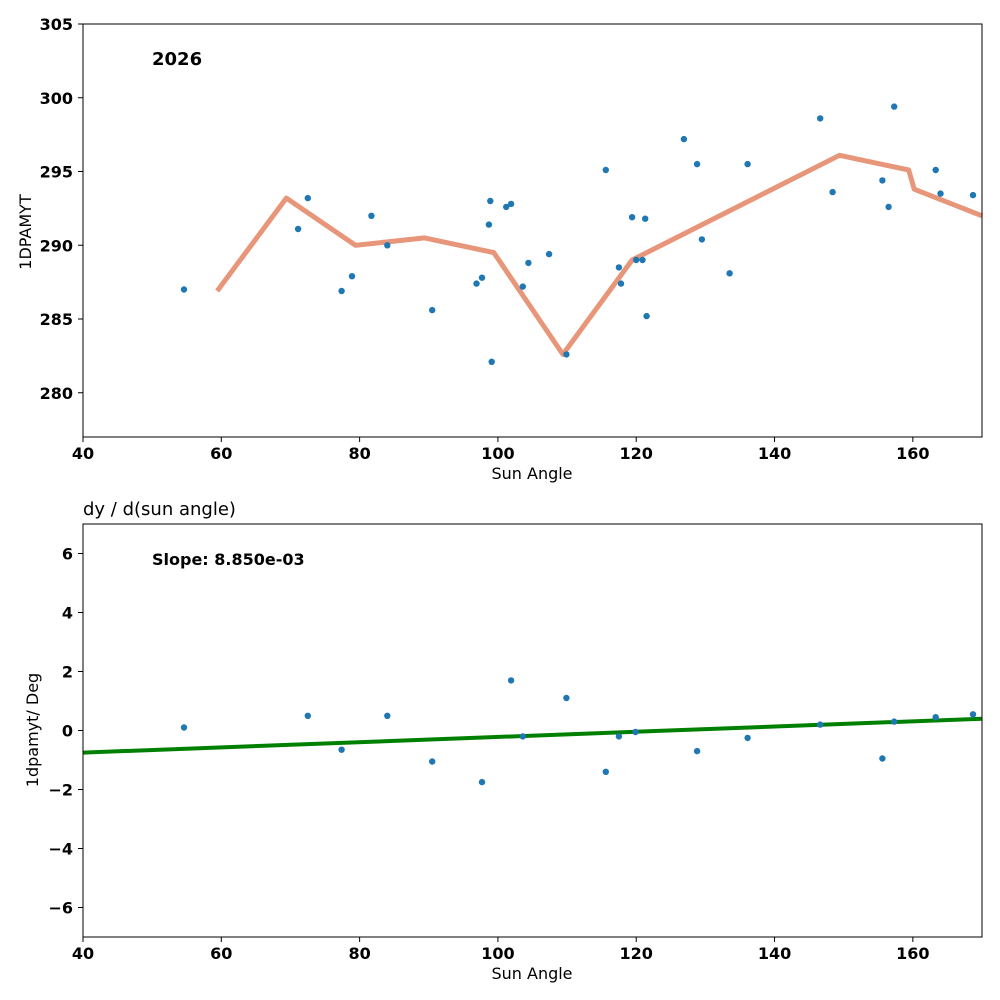  What do you see at coordinates (359, 453) in the screenshot?
I see `top-x-tick-label: 80` at bounding box center [359, 453].